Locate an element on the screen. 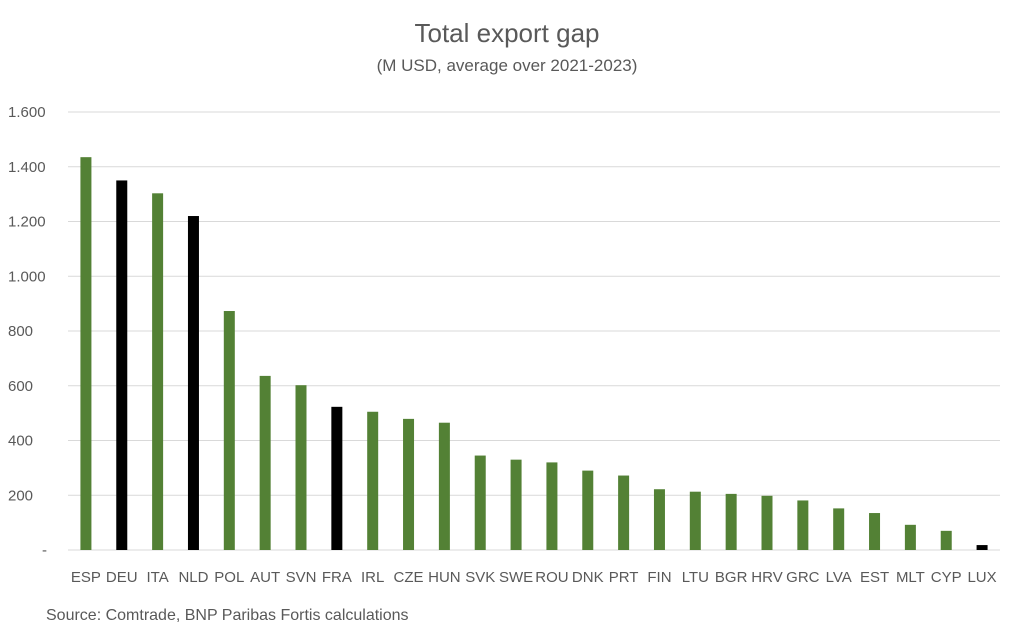 The width and height of the screenshot is (1014, 644). bar-ita is located at coordinates (158, 371).